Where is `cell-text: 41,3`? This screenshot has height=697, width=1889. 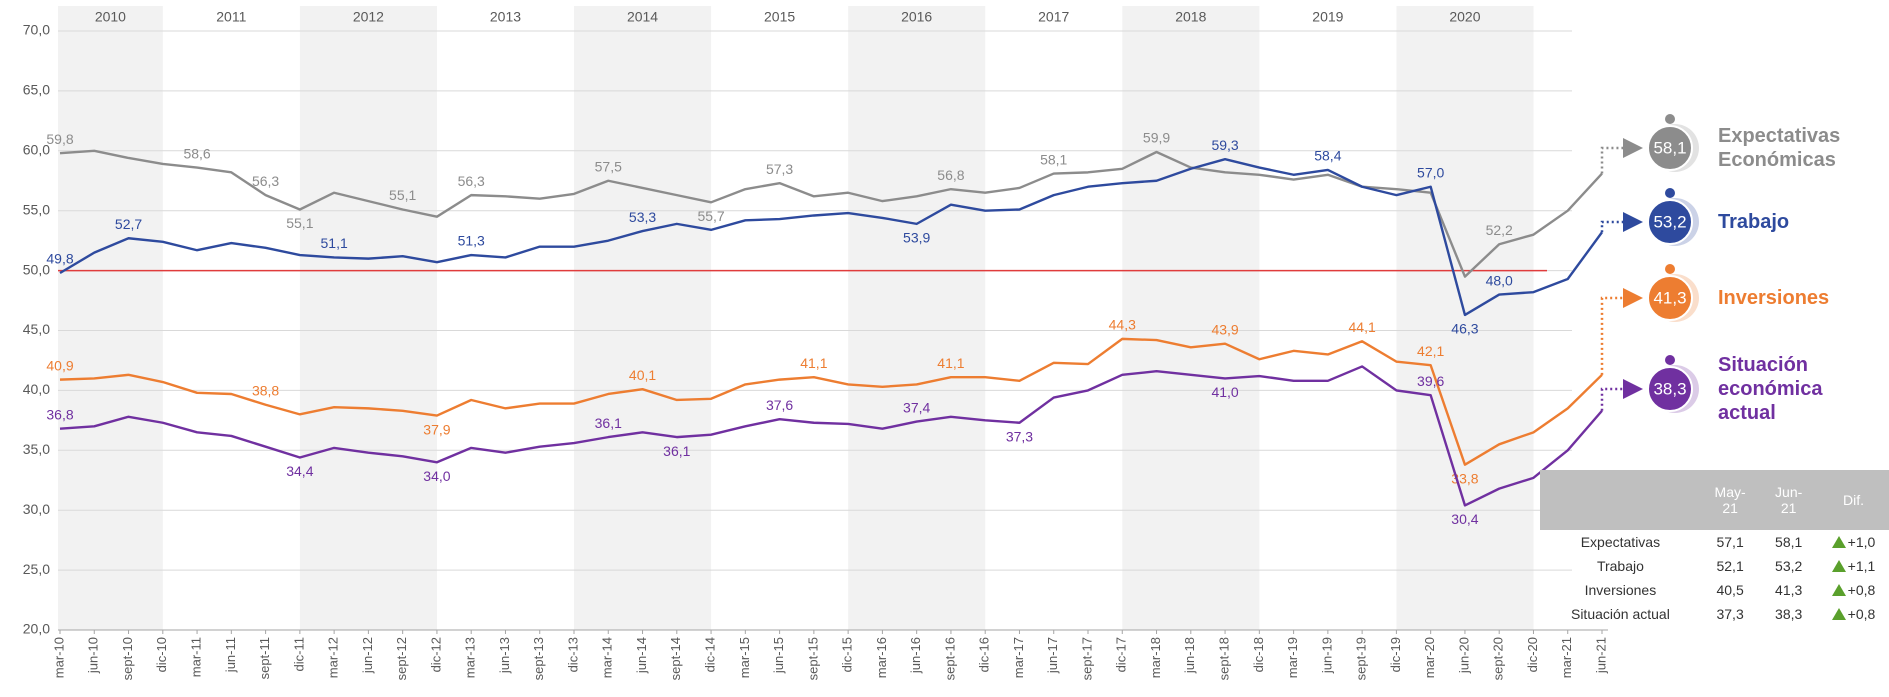 cell-text: 41,3 is located at coordinates (1789, 590).